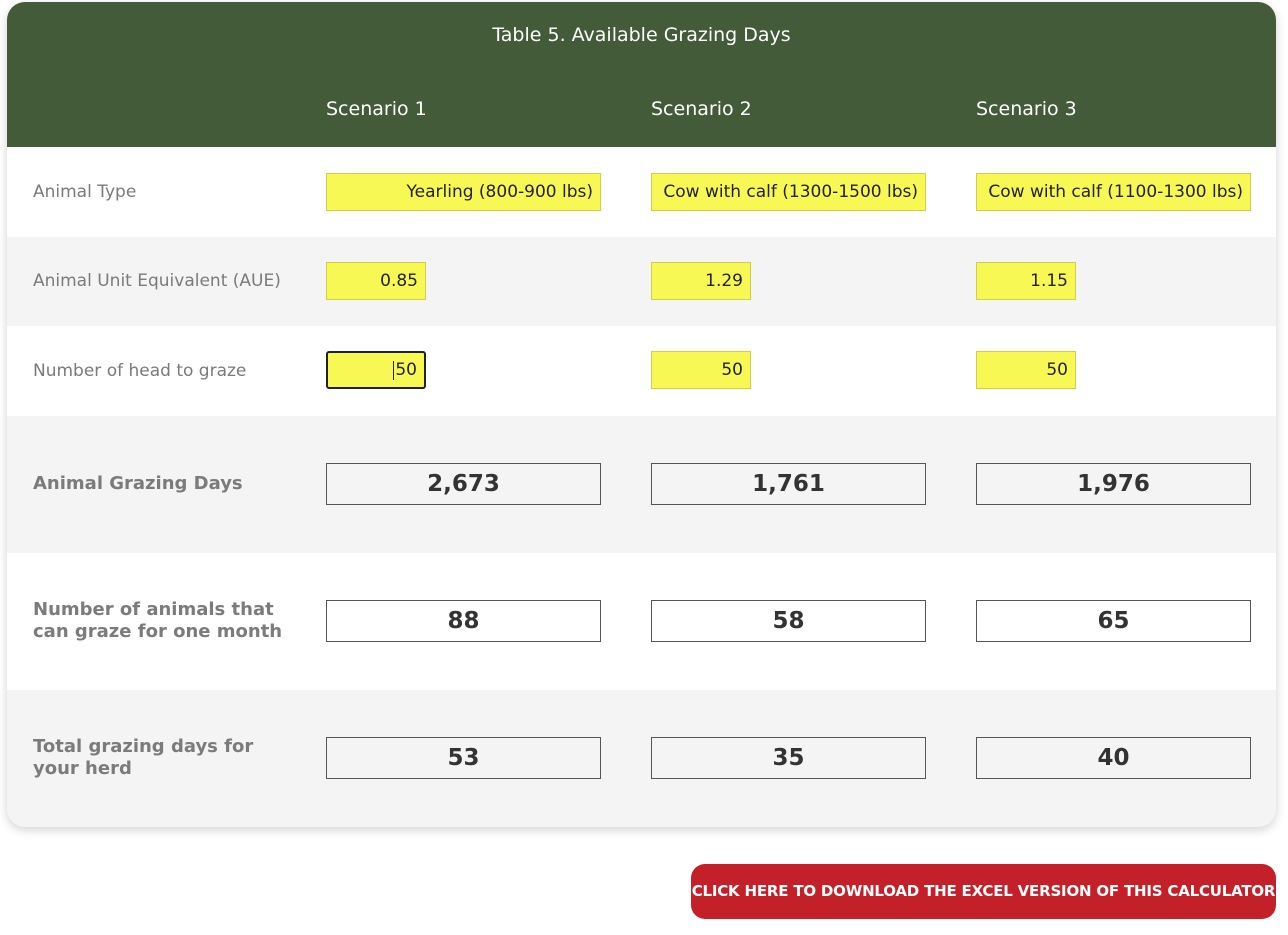 The width and height of the screenshot is (1288, 935). What do you see at coordinates (376, 109) in the screenshot?
I see `scenario-1-heading: Scenario 1` at bounding box center [376, 109].